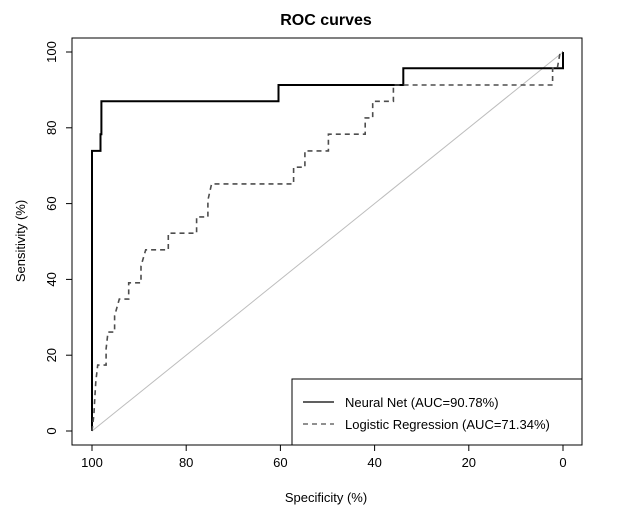  I want to click on y-tick-label: 60, so click(51, 203).